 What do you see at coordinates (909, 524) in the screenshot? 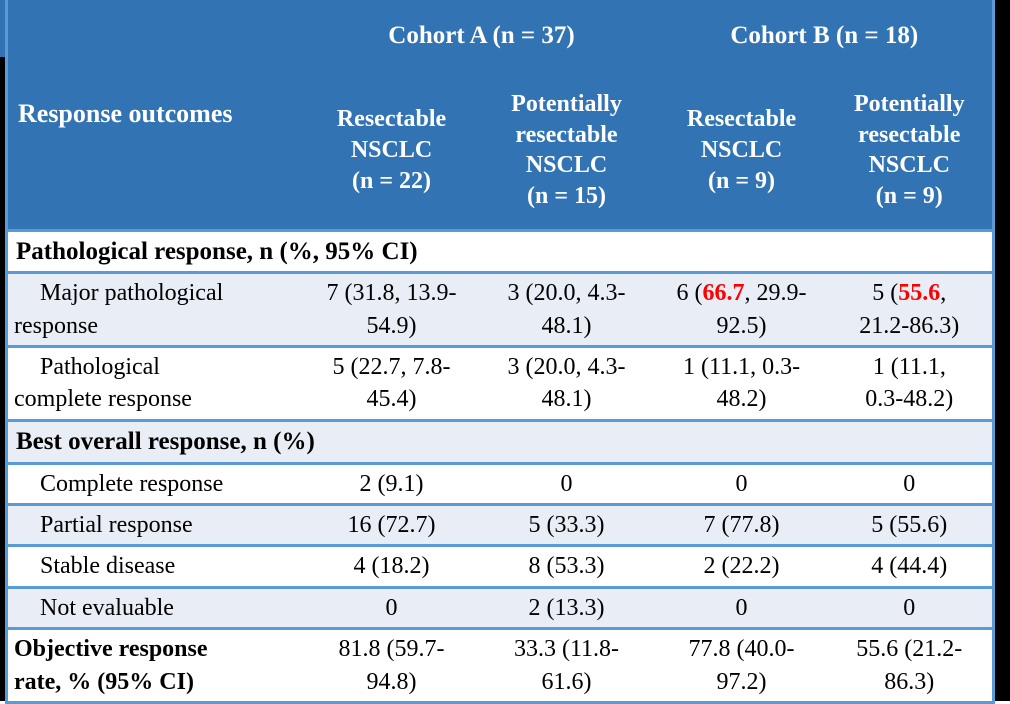
I see `value-cell: 5 (55.6)` at bounding box center [909, 524].